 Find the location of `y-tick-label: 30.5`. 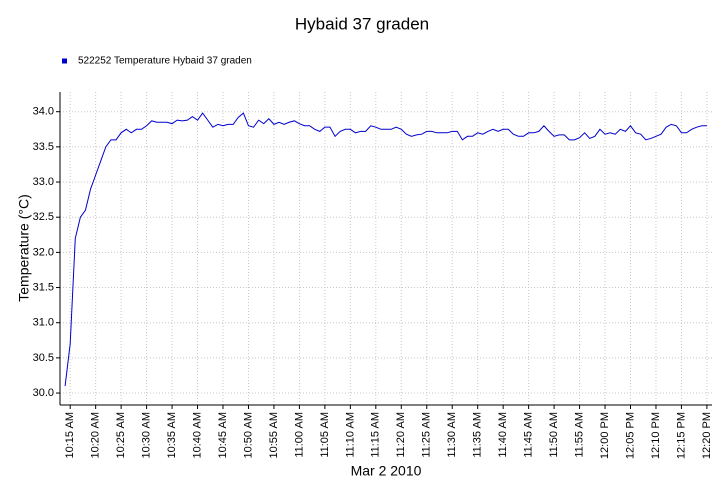

y-tick-label: 30.5 is located at coordinates (43, 358).